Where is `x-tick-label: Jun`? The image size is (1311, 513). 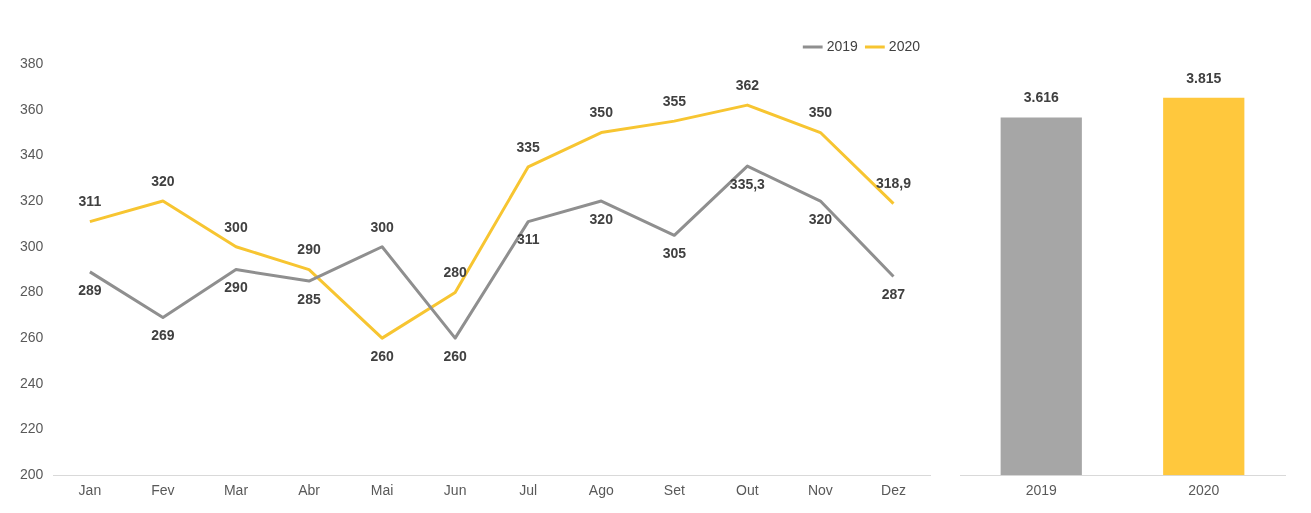
x-tick-label: Jun is located at coordinates (455, 490).